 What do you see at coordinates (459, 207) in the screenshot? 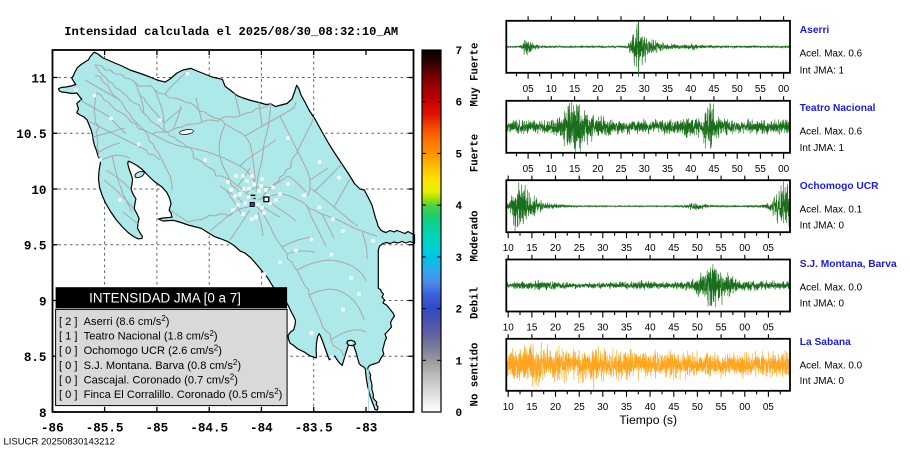
I see `svg-text: 4` at bounding box center [459, 207].